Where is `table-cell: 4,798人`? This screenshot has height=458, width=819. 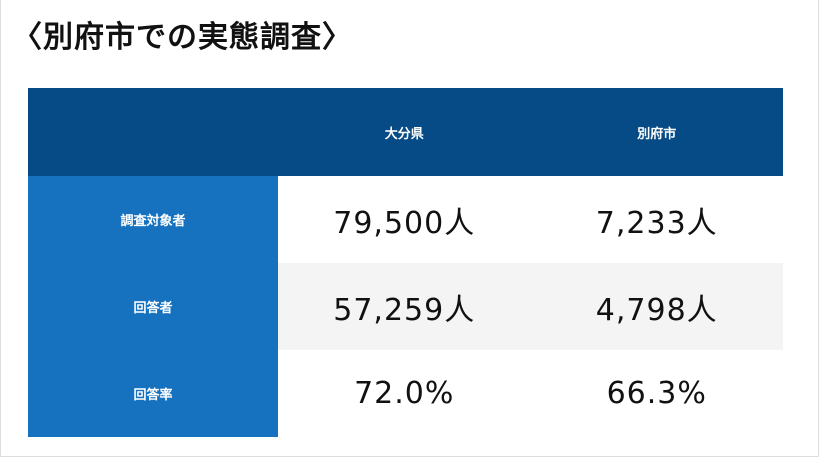
table-cell: 4,798人 is located at coordinates (656, 310).